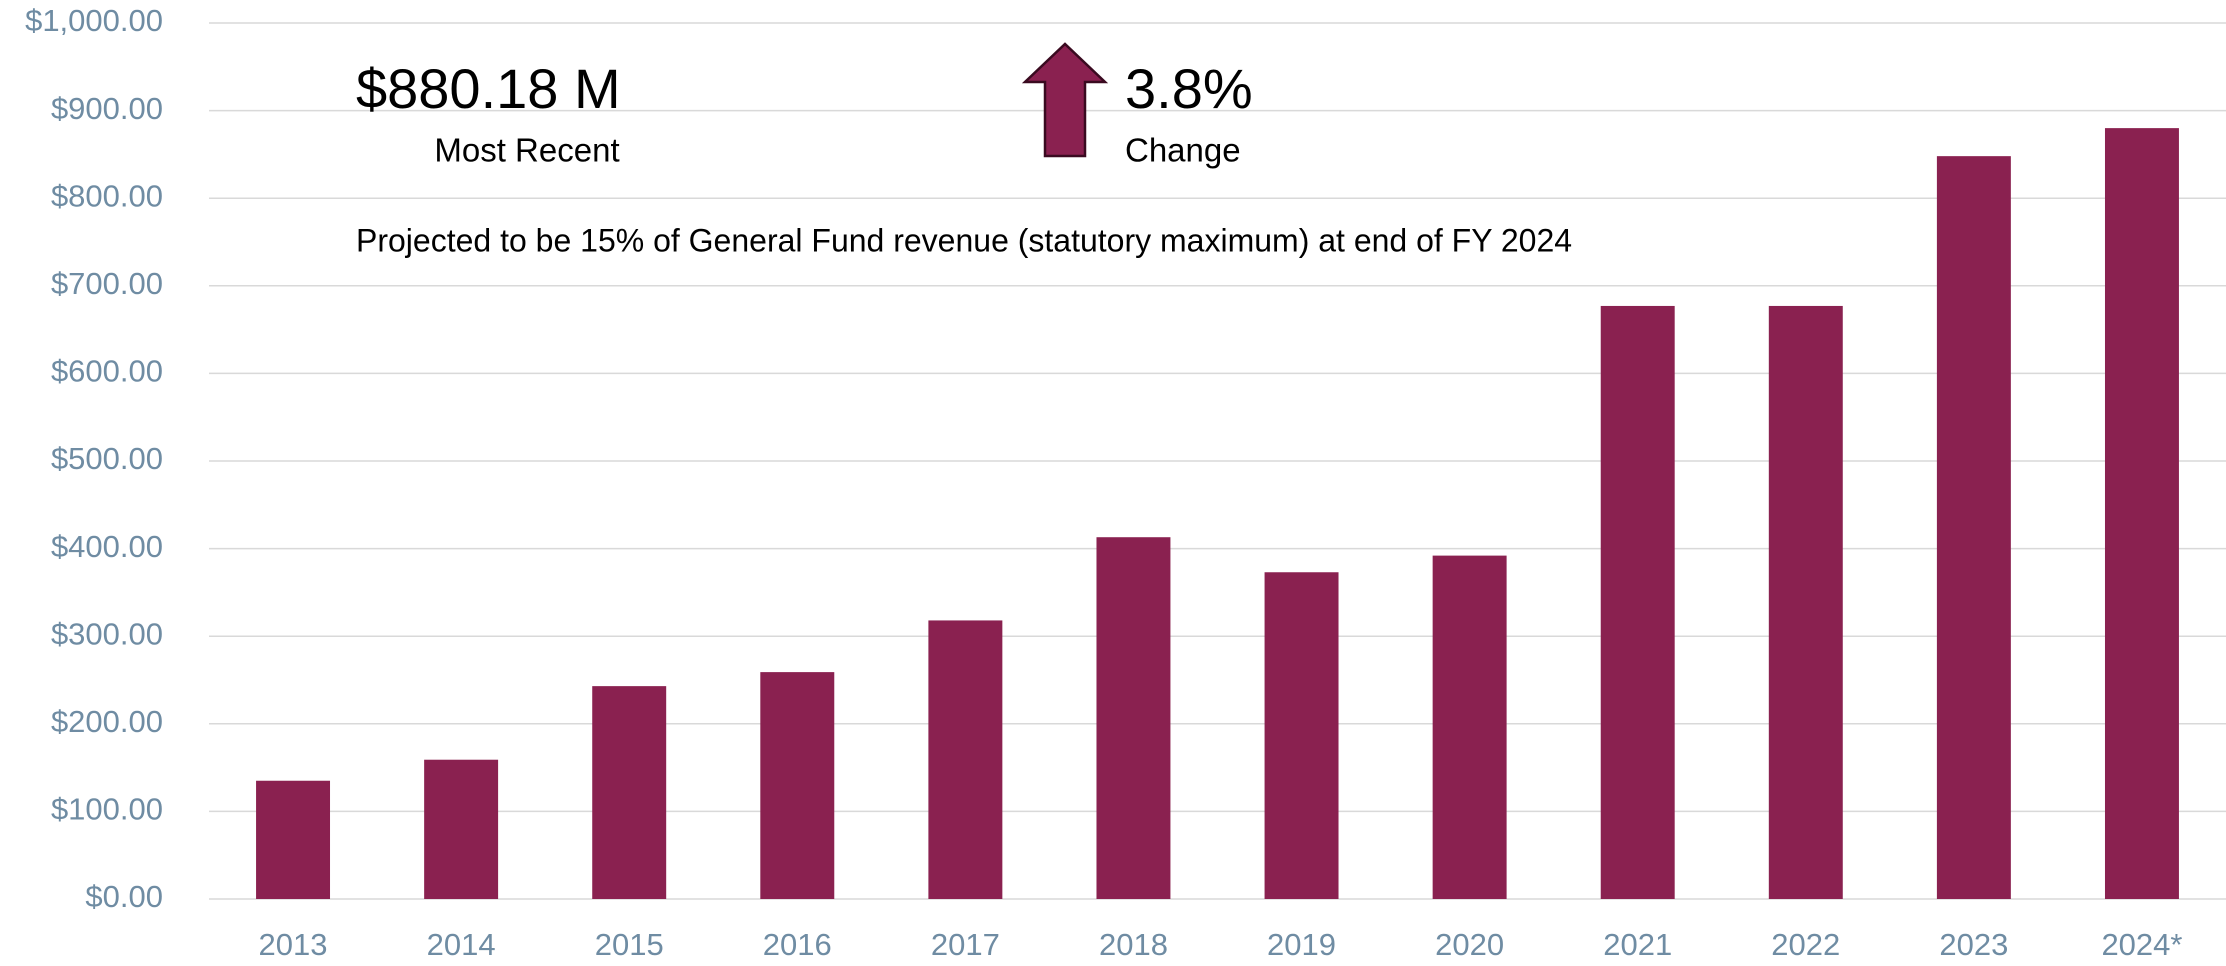  I want to click on x-tick-label: 2014, so click(461, 944).